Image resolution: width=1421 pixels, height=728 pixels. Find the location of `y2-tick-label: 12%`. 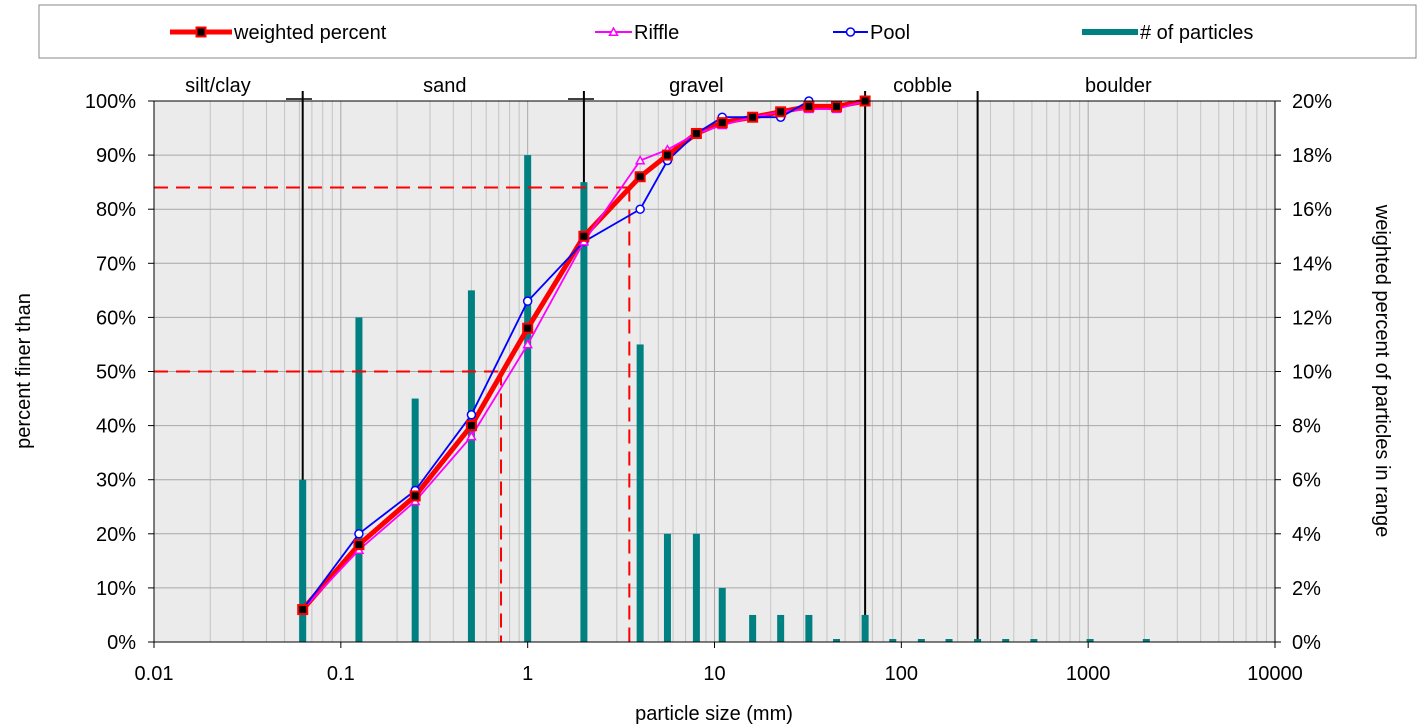

y2-tick-label: 12% is located at coordinates (1312, 318).